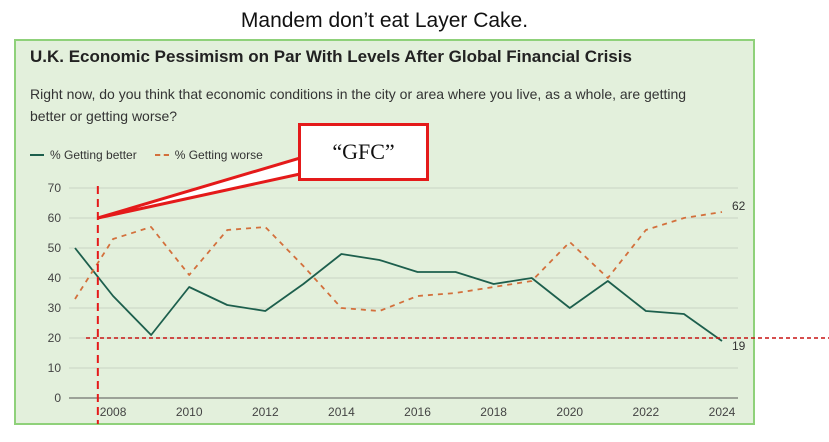  Describe the element at coordinates (55, 218) in the screenshot. I see `y-tick-label: 60` at that location.